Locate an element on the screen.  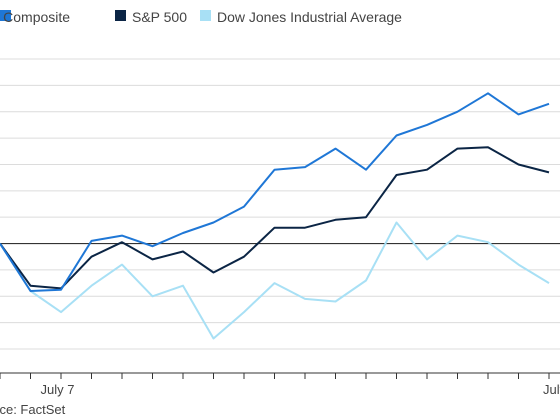
x-axis: July 7 July 14 is located at coordinates (280, 384).